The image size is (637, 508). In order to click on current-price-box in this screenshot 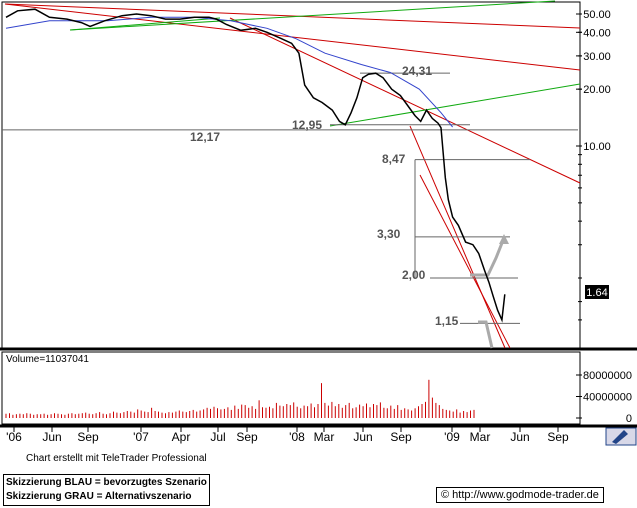, I will do `click(597, 292)`.